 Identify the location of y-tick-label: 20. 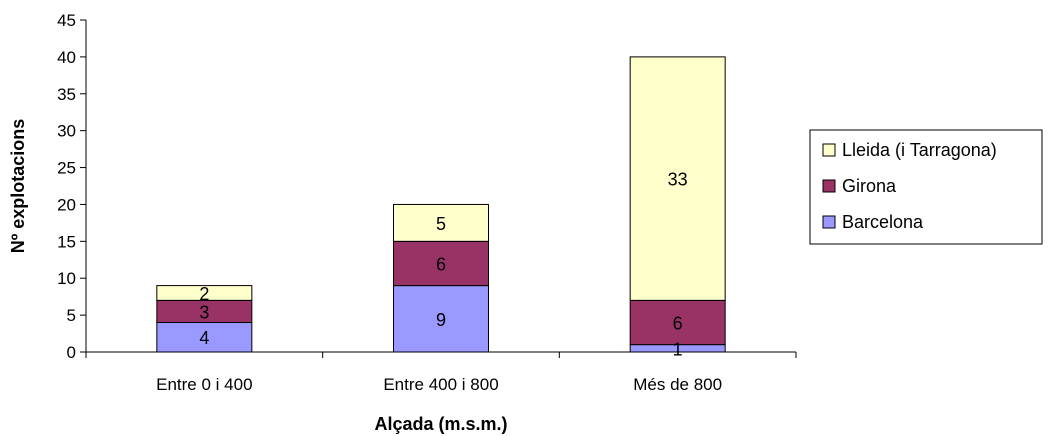
(66, 204).